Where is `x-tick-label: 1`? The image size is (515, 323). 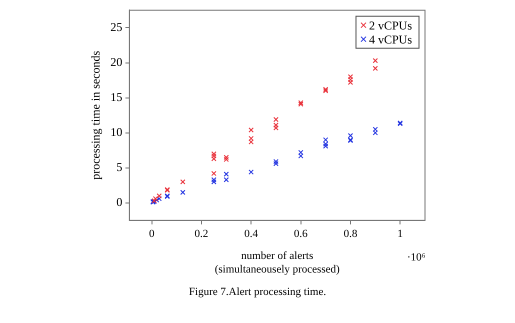 x-tick-label: 1 is located at coordinates (400, 234).